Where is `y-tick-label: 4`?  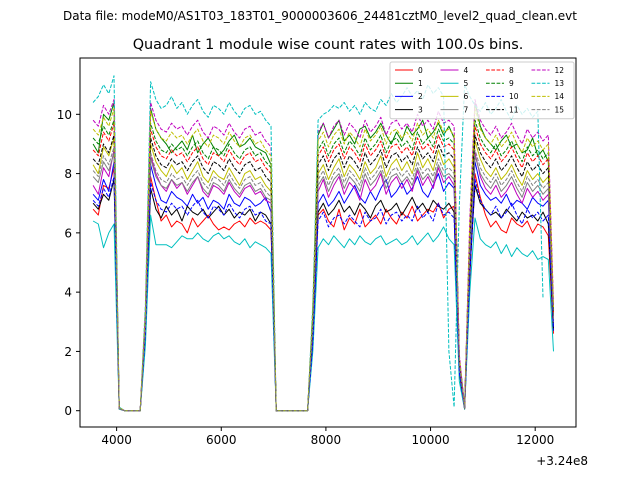
y-tick-label: 4 is located at coordinates (68, 293).